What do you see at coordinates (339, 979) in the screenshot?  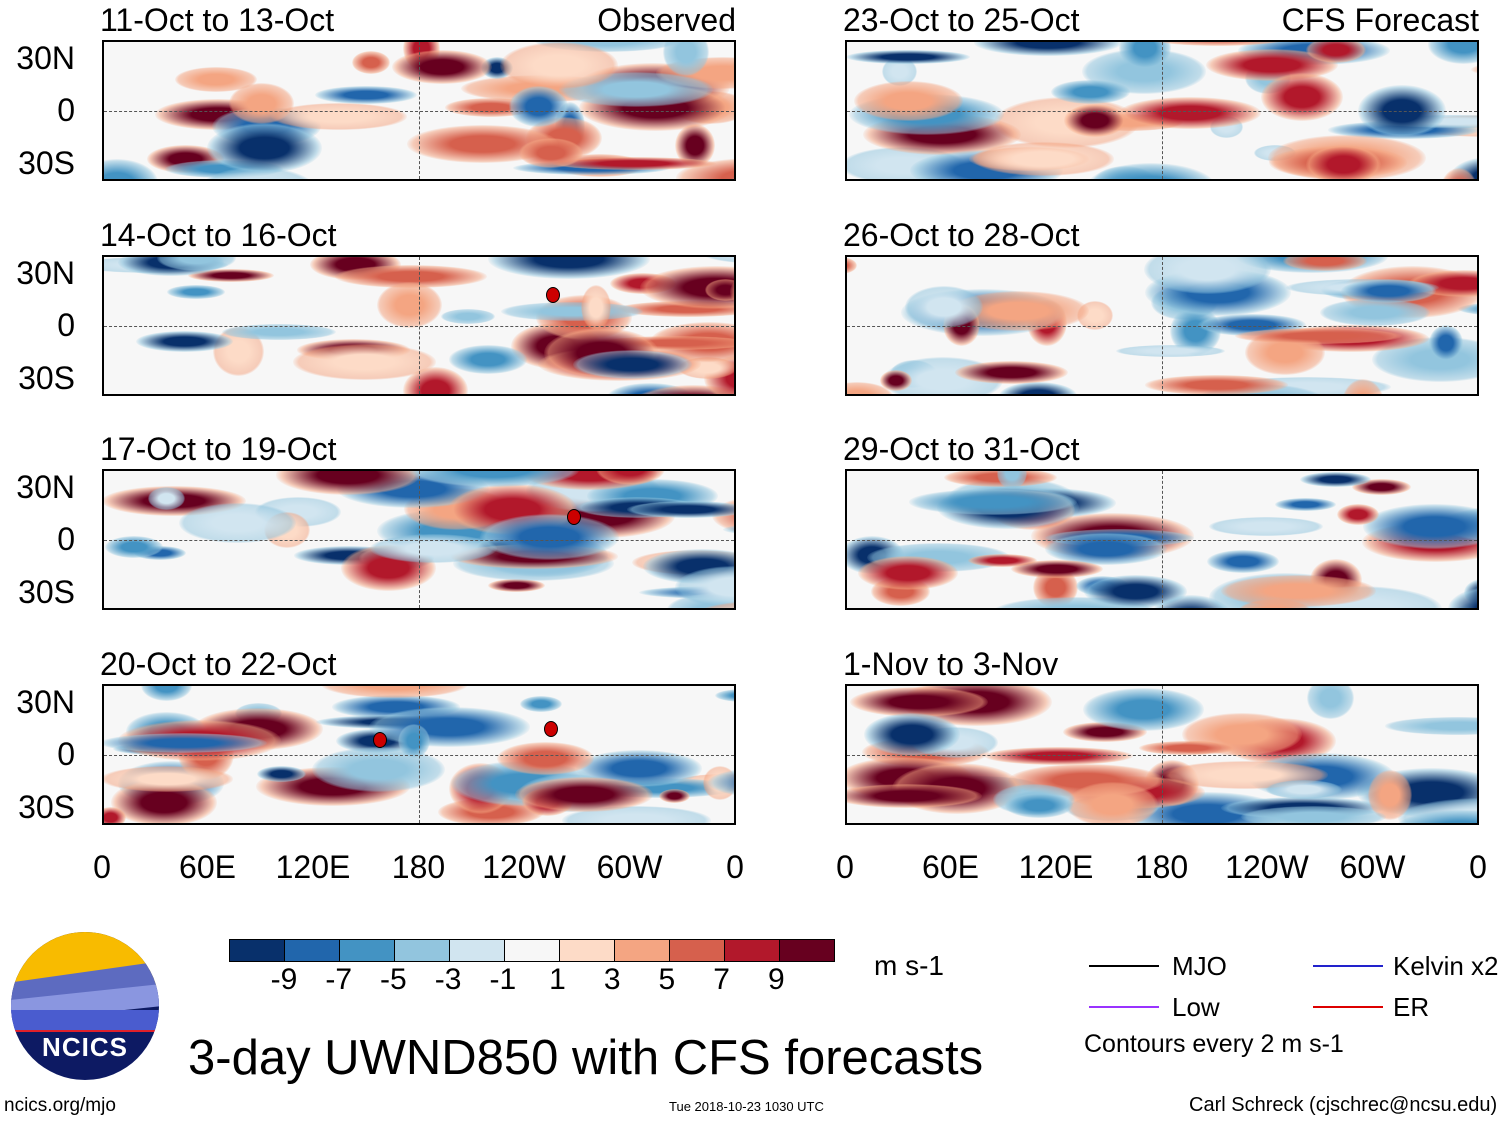 I see `colorbar-label: -7` at bounding box center [339, 979].